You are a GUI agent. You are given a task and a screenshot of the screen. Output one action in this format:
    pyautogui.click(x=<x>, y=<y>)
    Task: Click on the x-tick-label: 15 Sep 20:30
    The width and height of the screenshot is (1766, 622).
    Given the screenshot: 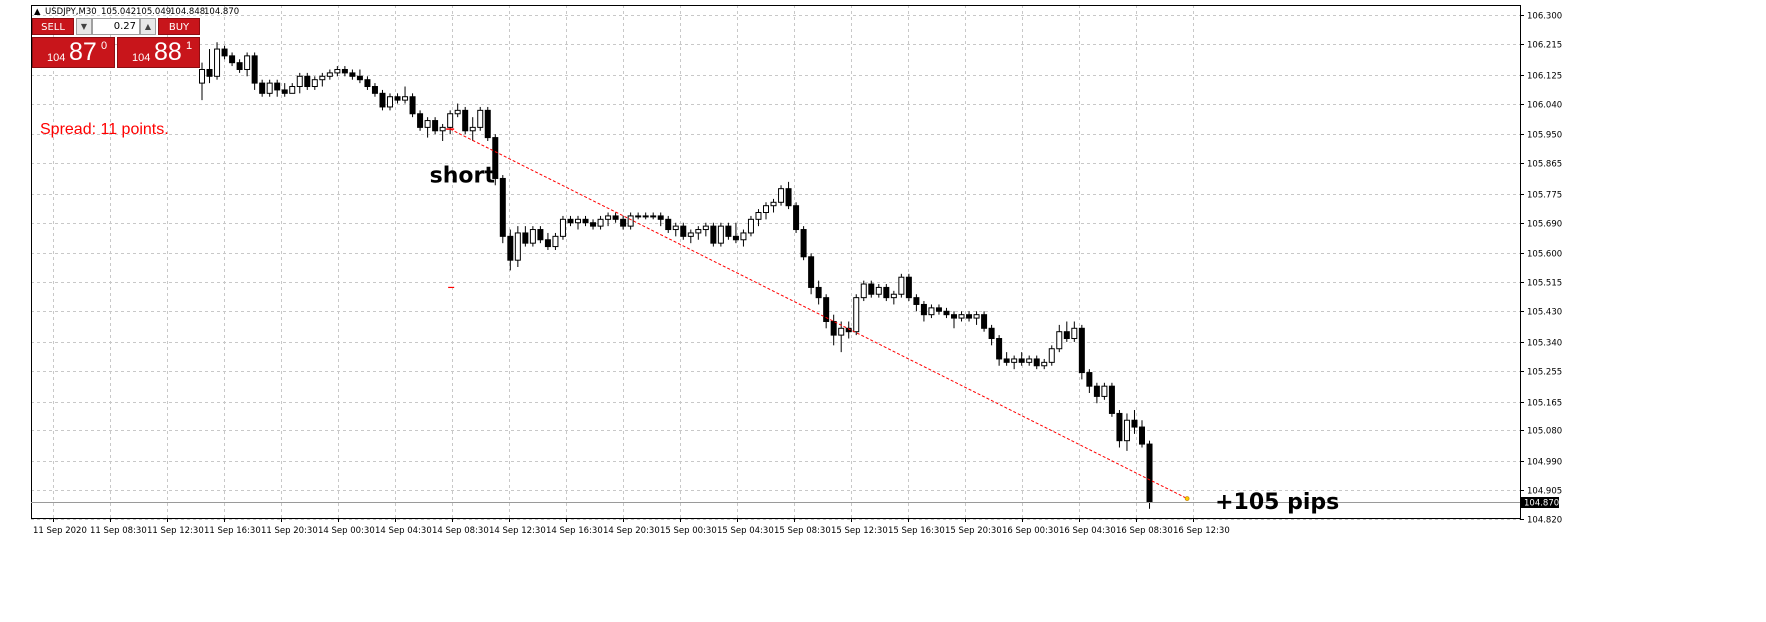 What is the action you would take?
    pyautogui.click(x=973, y=531)
    